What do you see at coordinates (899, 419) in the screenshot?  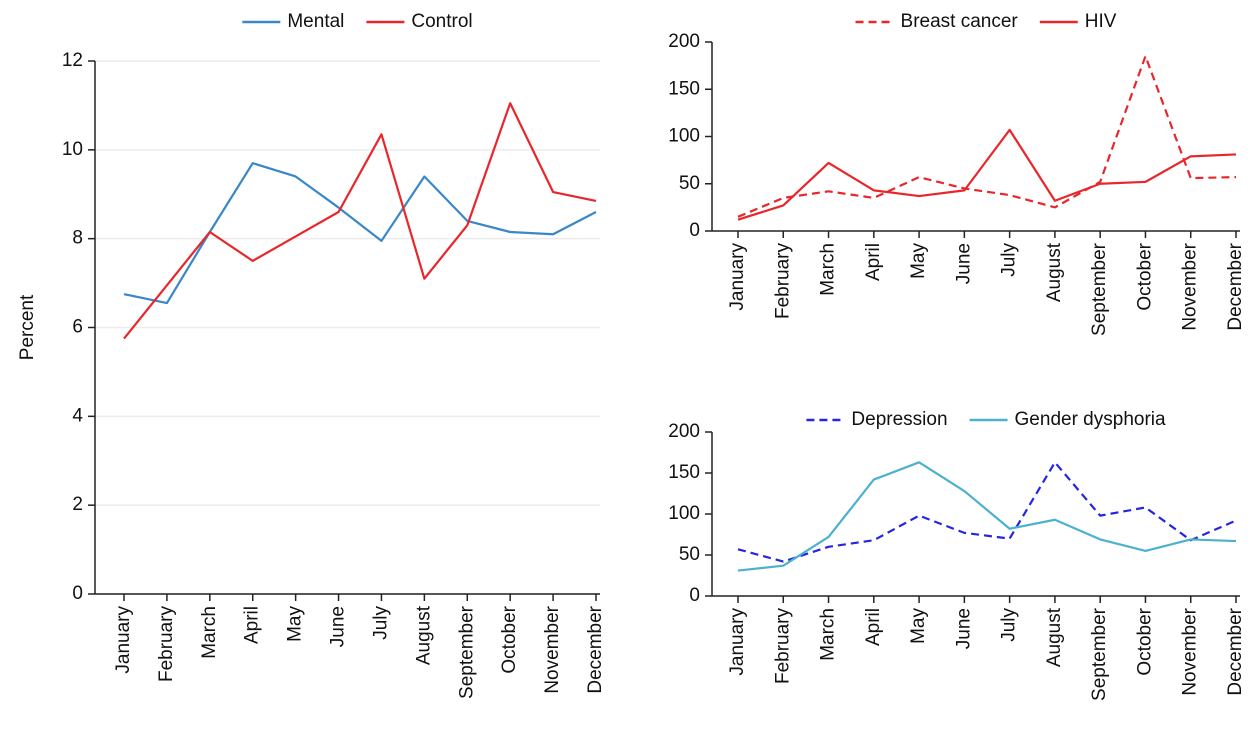 I see `legend-label: Depression` at bounding box center [899, 419].